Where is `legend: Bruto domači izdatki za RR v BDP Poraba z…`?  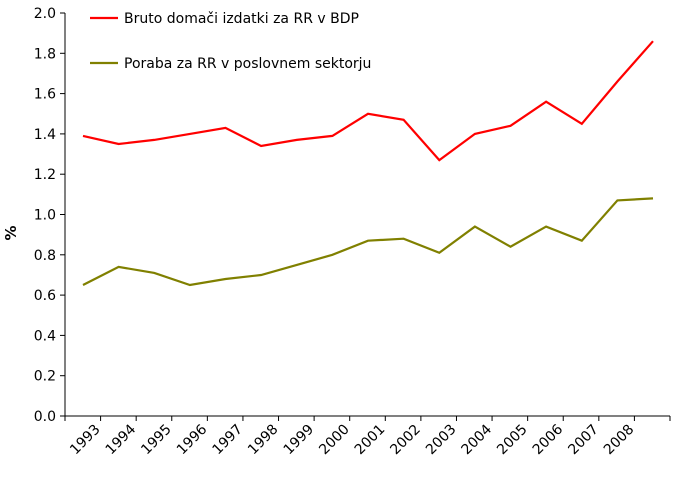 legend: Bruto domači izdatki za RR v BDP Poraba z… is located at coordinates (230, 41).